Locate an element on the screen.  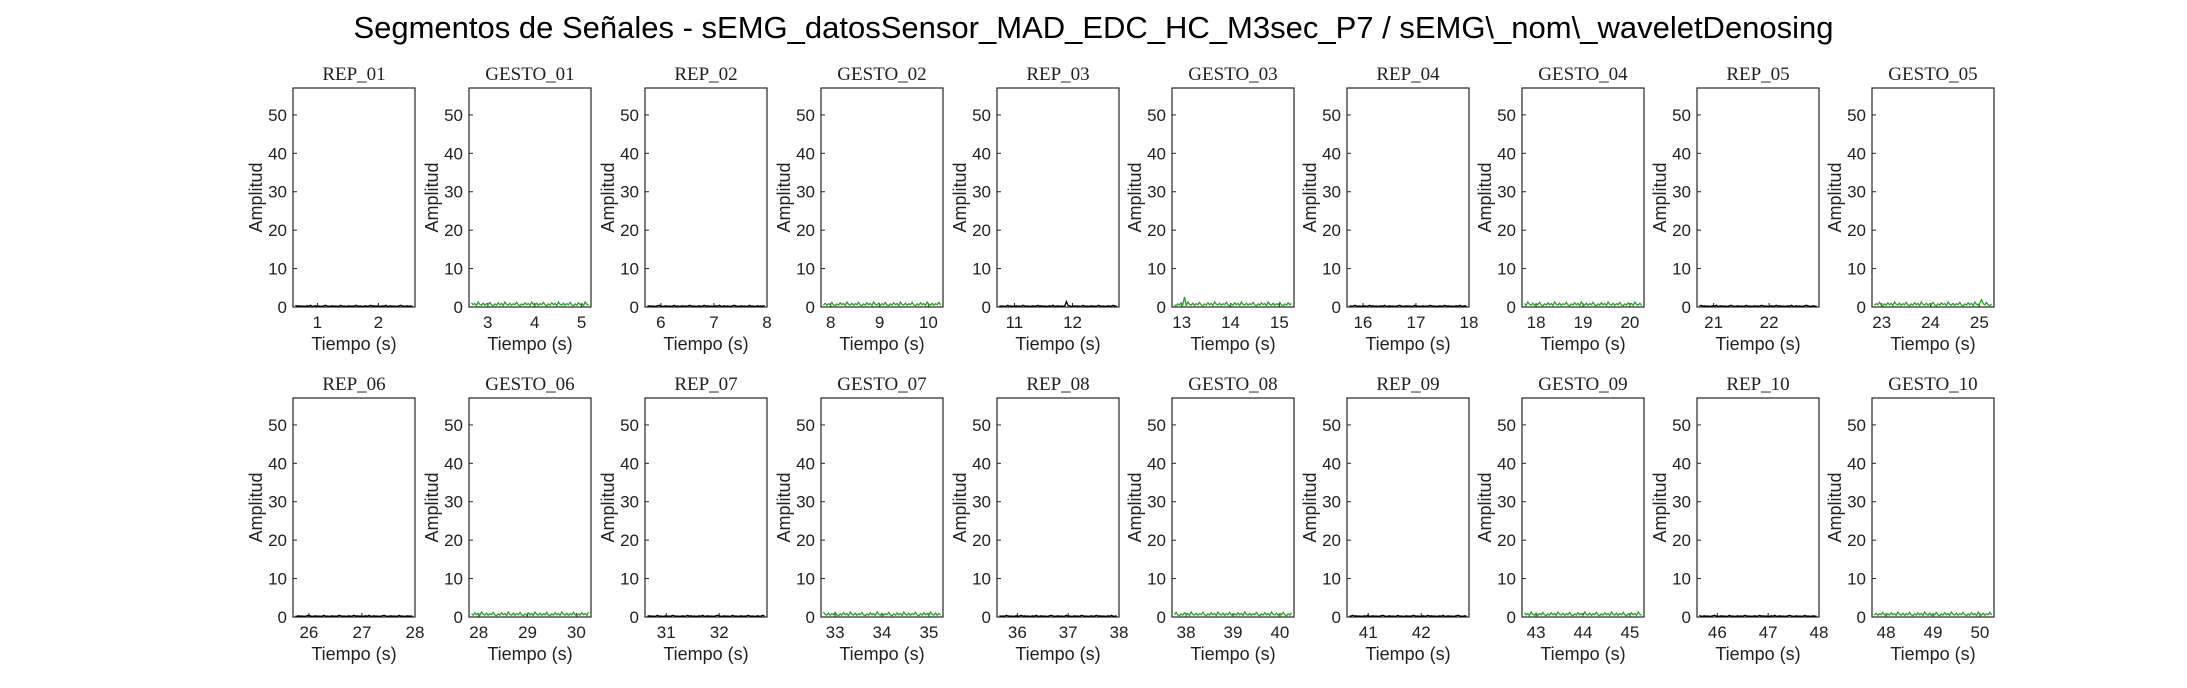
subplot-title: GESTO_03 is located at coordinates (1232, 74).